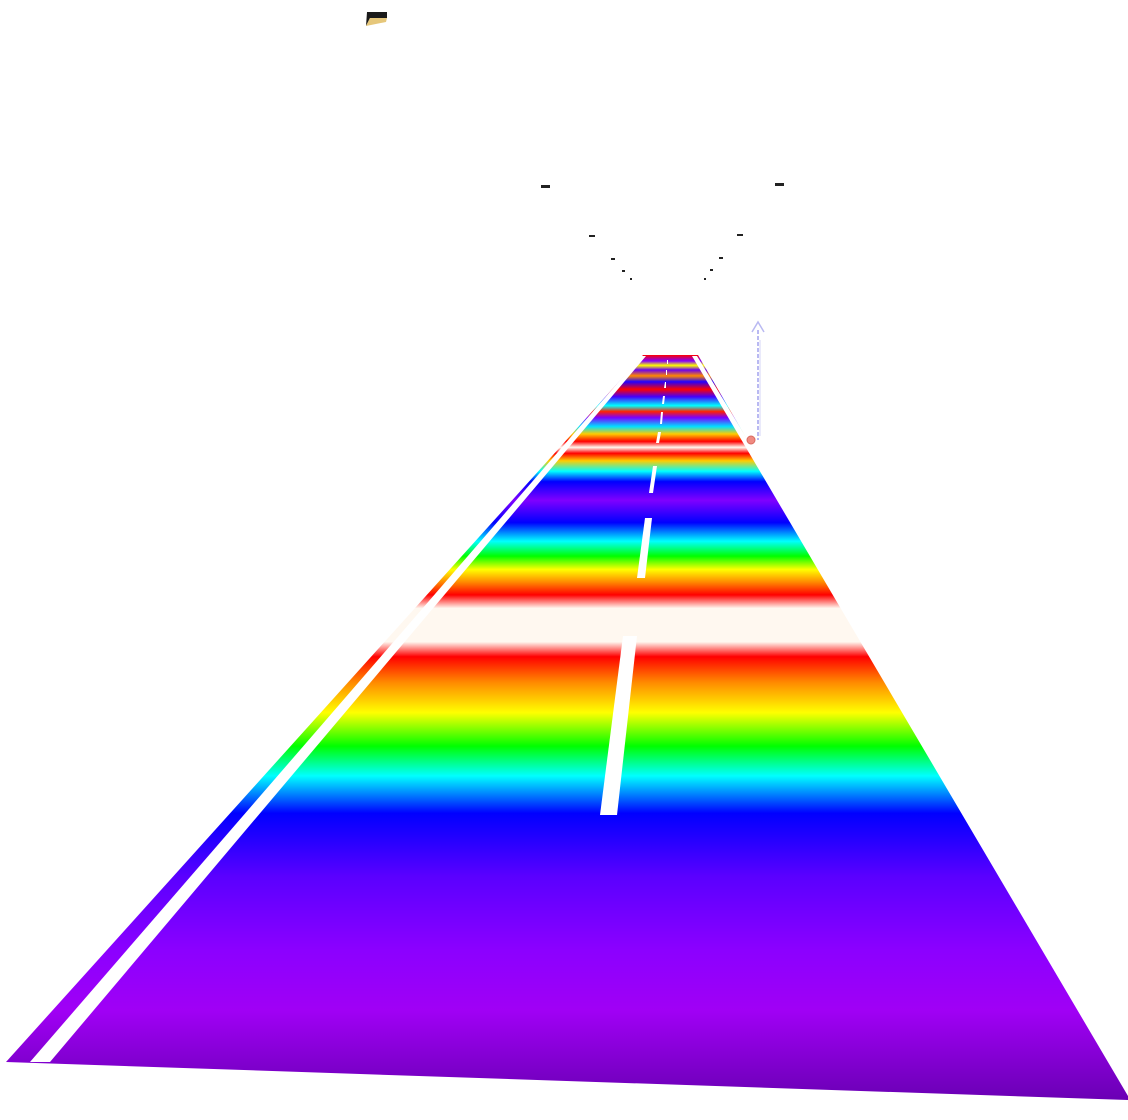 The height and width of the screenshot is (1120, 1128). What do you see at coordinates (758, 380) in the screenshot?
I see `vertical-vector-arrow` at bounding box center [758, 380].